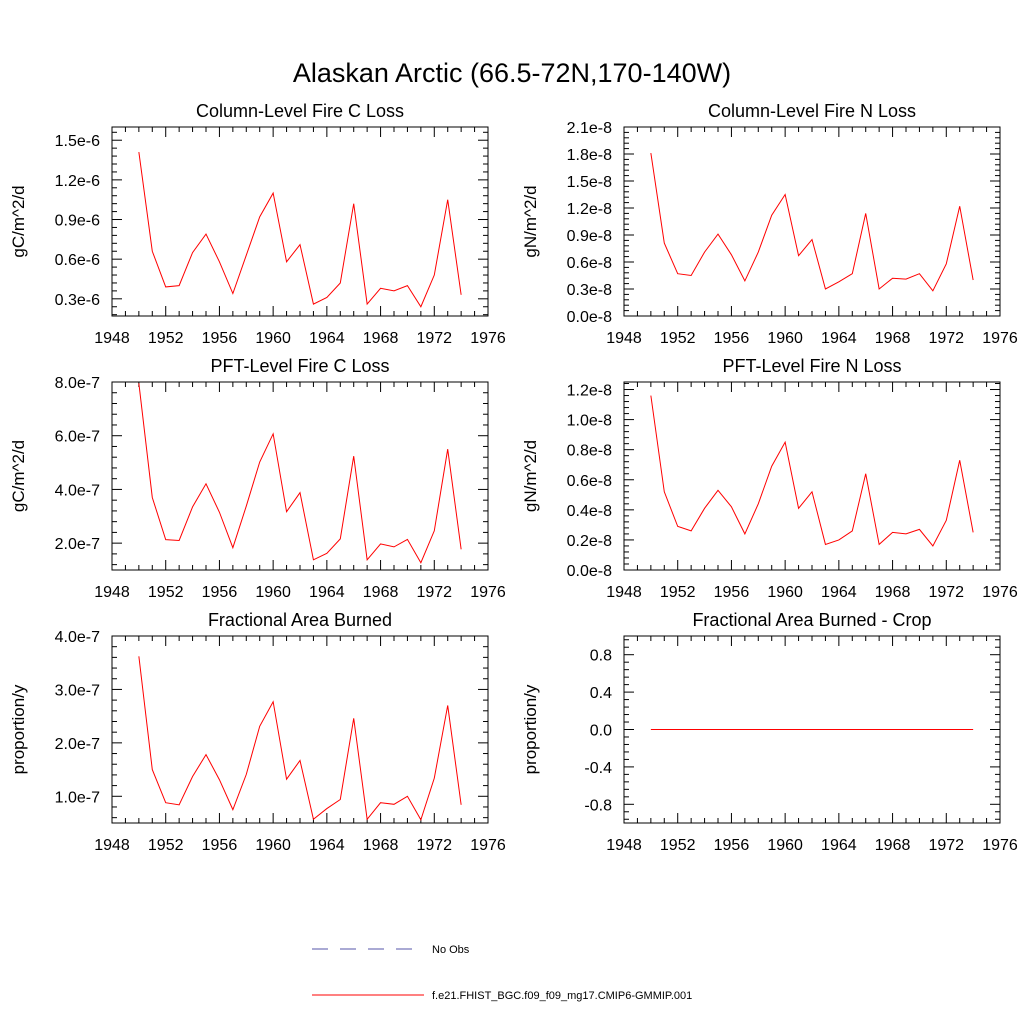 The image size is (1024, 1024). I want to click on y-tick-label: -0.8, so click(598, 805).